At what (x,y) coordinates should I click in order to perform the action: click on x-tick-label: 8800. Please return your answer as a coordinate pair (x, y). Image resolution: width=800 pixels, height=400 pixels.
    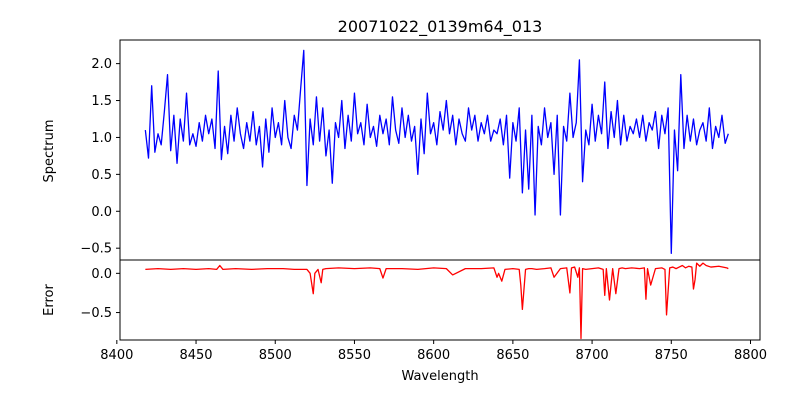
    Looking at the image, I should click on (750, 355).